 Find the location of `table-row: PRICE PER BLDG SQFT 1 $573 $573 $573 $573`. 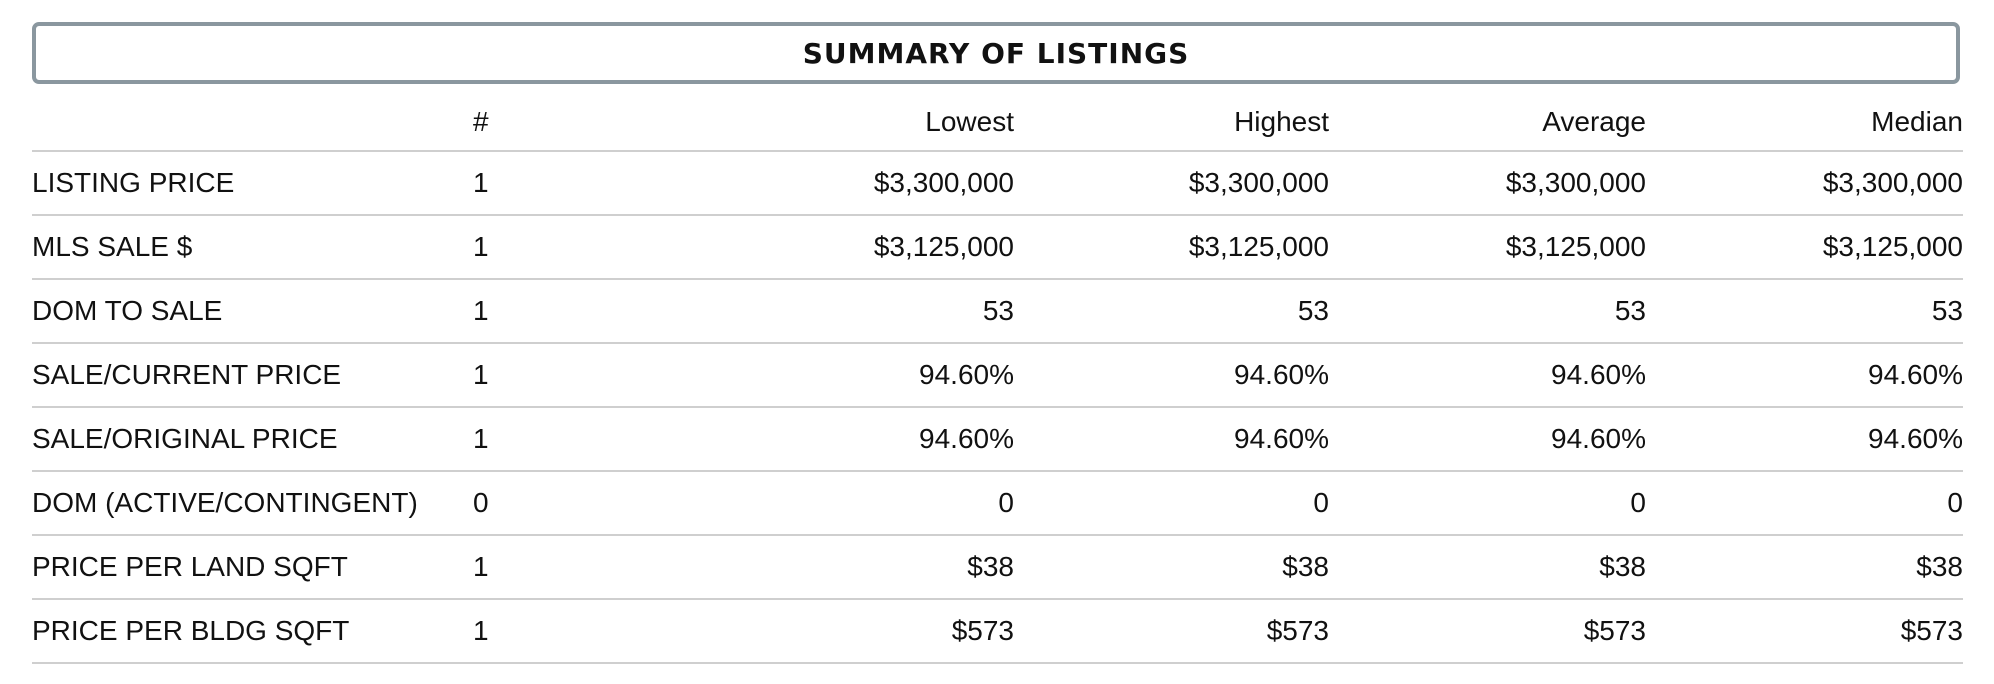

table-row: PRICE PER BLDG SQFT 1 $573 $573 $573 $573 is located at coordinates (997, 631).